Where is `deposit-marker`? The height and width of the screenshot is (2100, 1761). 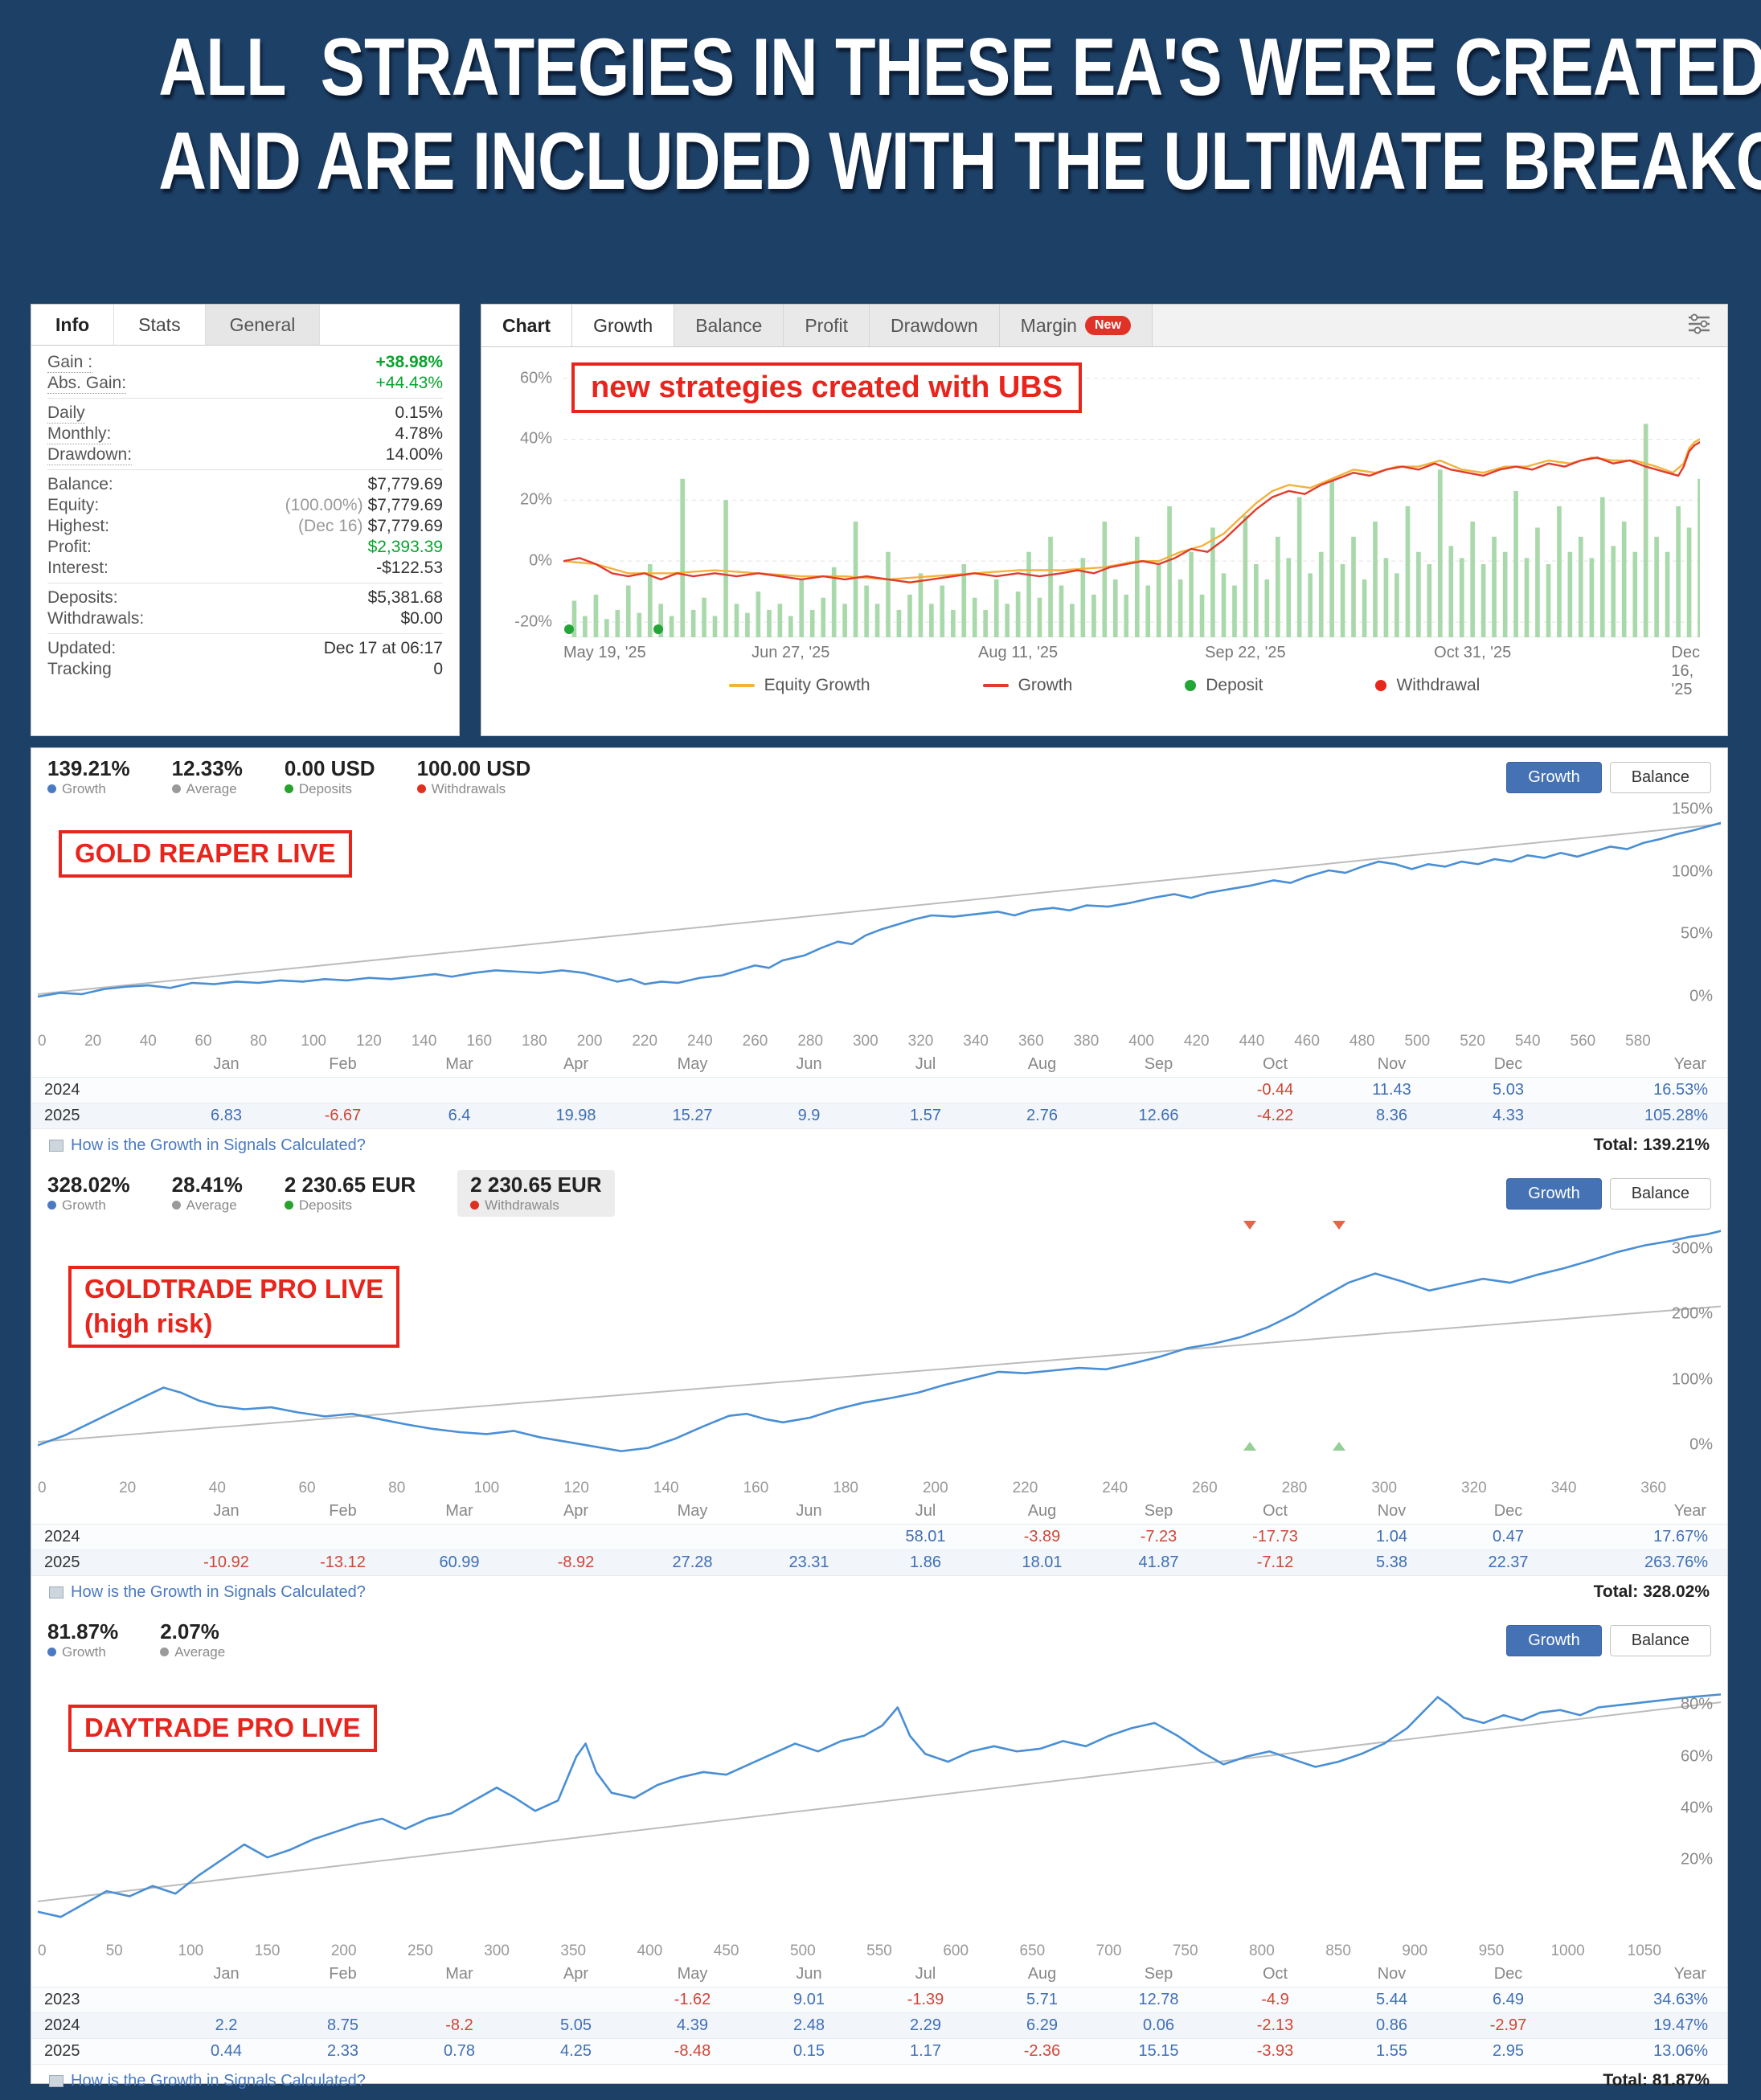
deposit-marker is located at coordinates (1249, 1446).